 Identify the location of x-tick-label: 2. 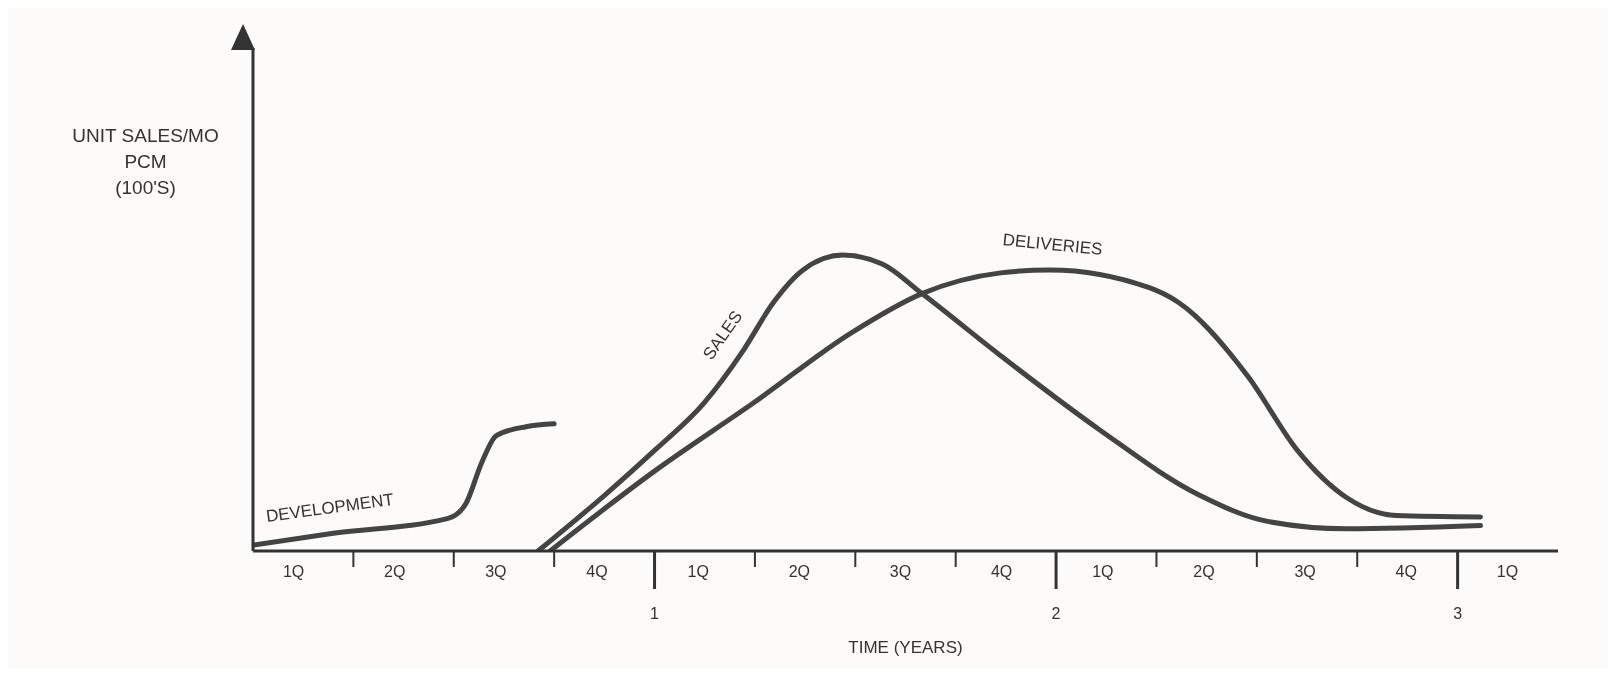
(1056, 613).